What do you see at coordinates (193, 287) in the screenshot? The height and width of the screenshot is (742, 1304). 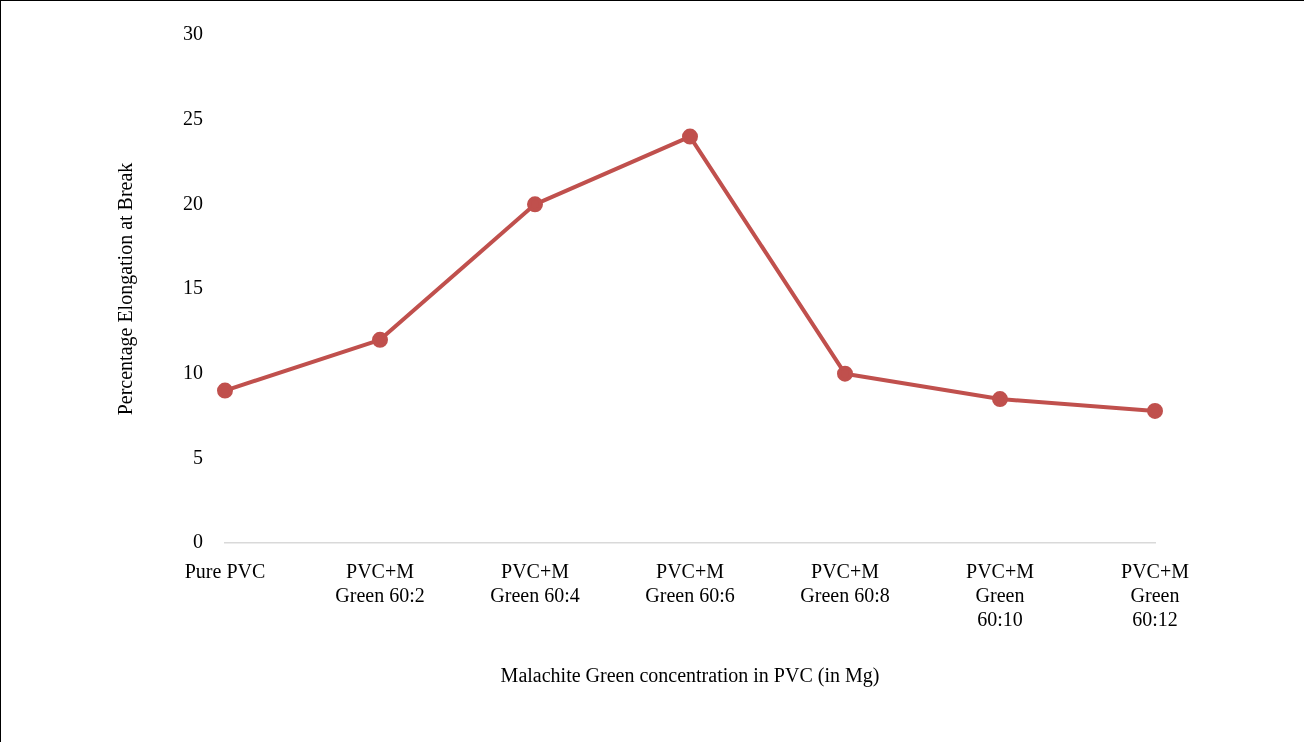 I see `y-tick-label: 15` at bounding box center [193, 287].